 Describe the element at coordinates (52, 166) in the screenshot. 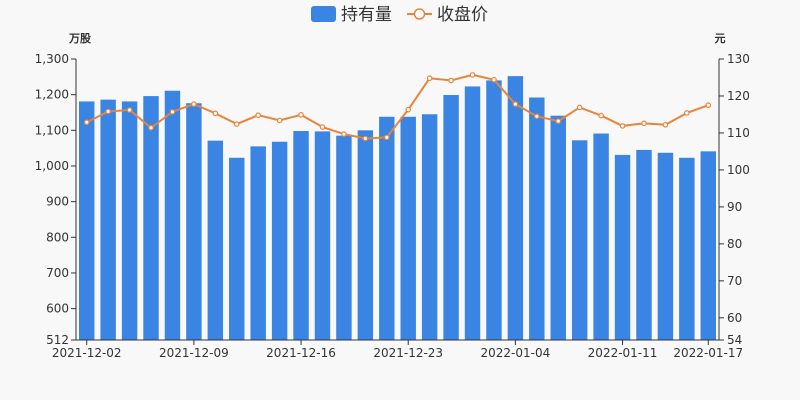

I see `left-axis-tick-label: 1,000` at that location.